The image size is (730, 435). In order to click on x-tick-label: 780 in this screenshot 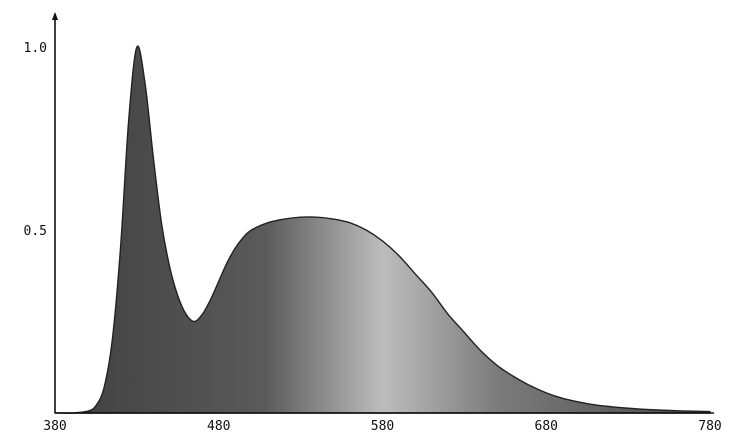, I will do `click(709, 426)`.